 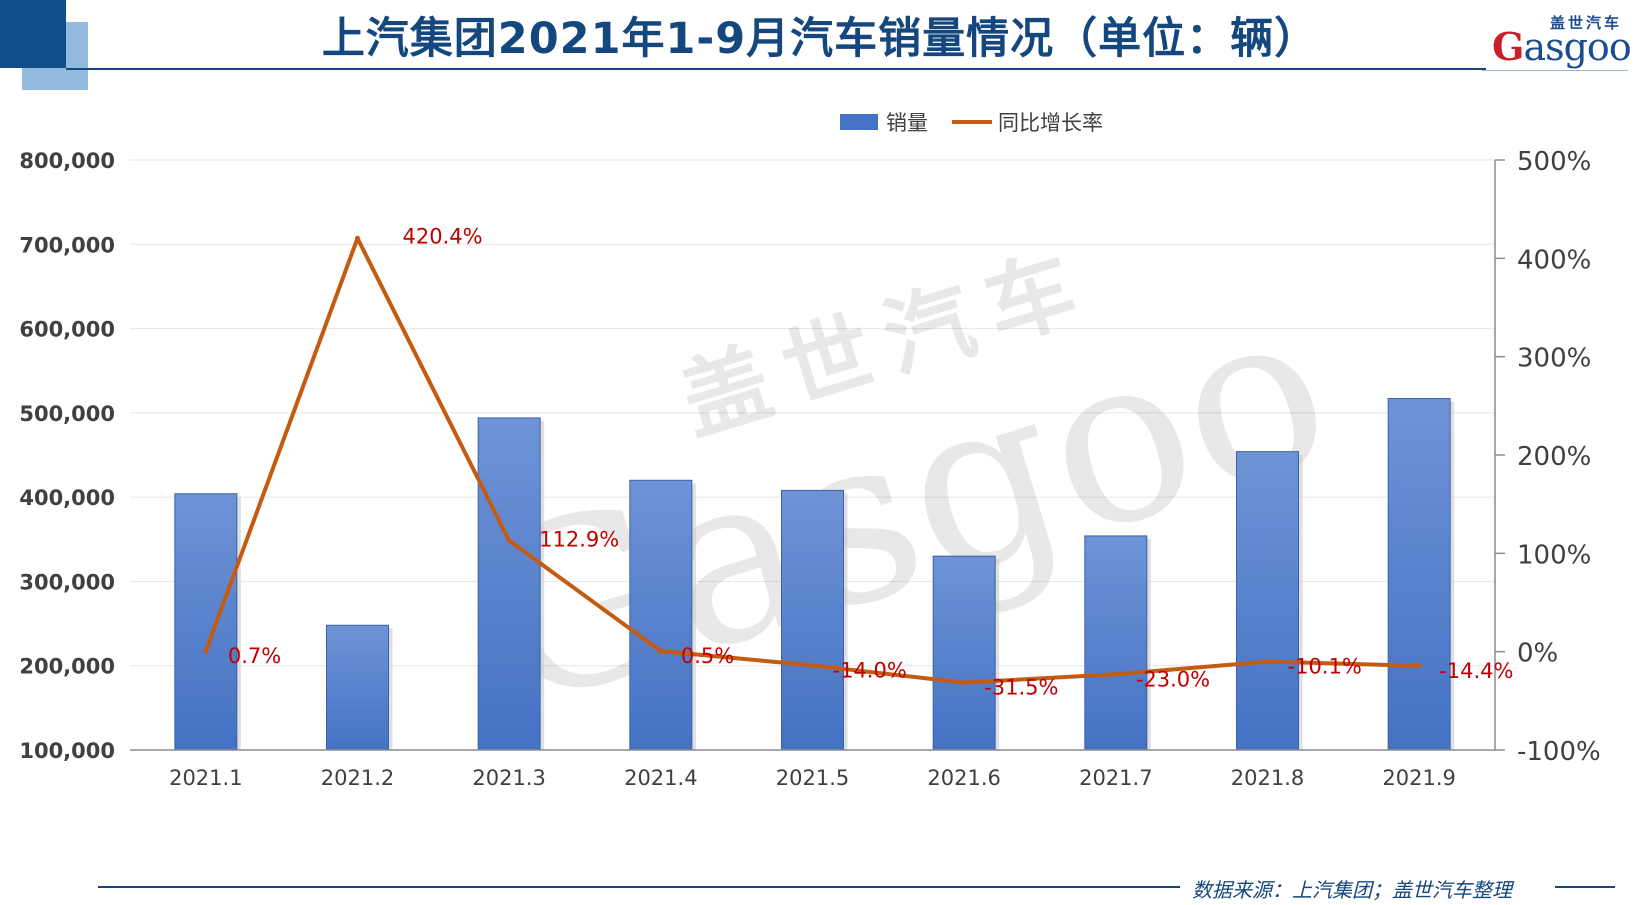 I want to click on growth-data-label: -10.1%, so click(x=1325, y=667).